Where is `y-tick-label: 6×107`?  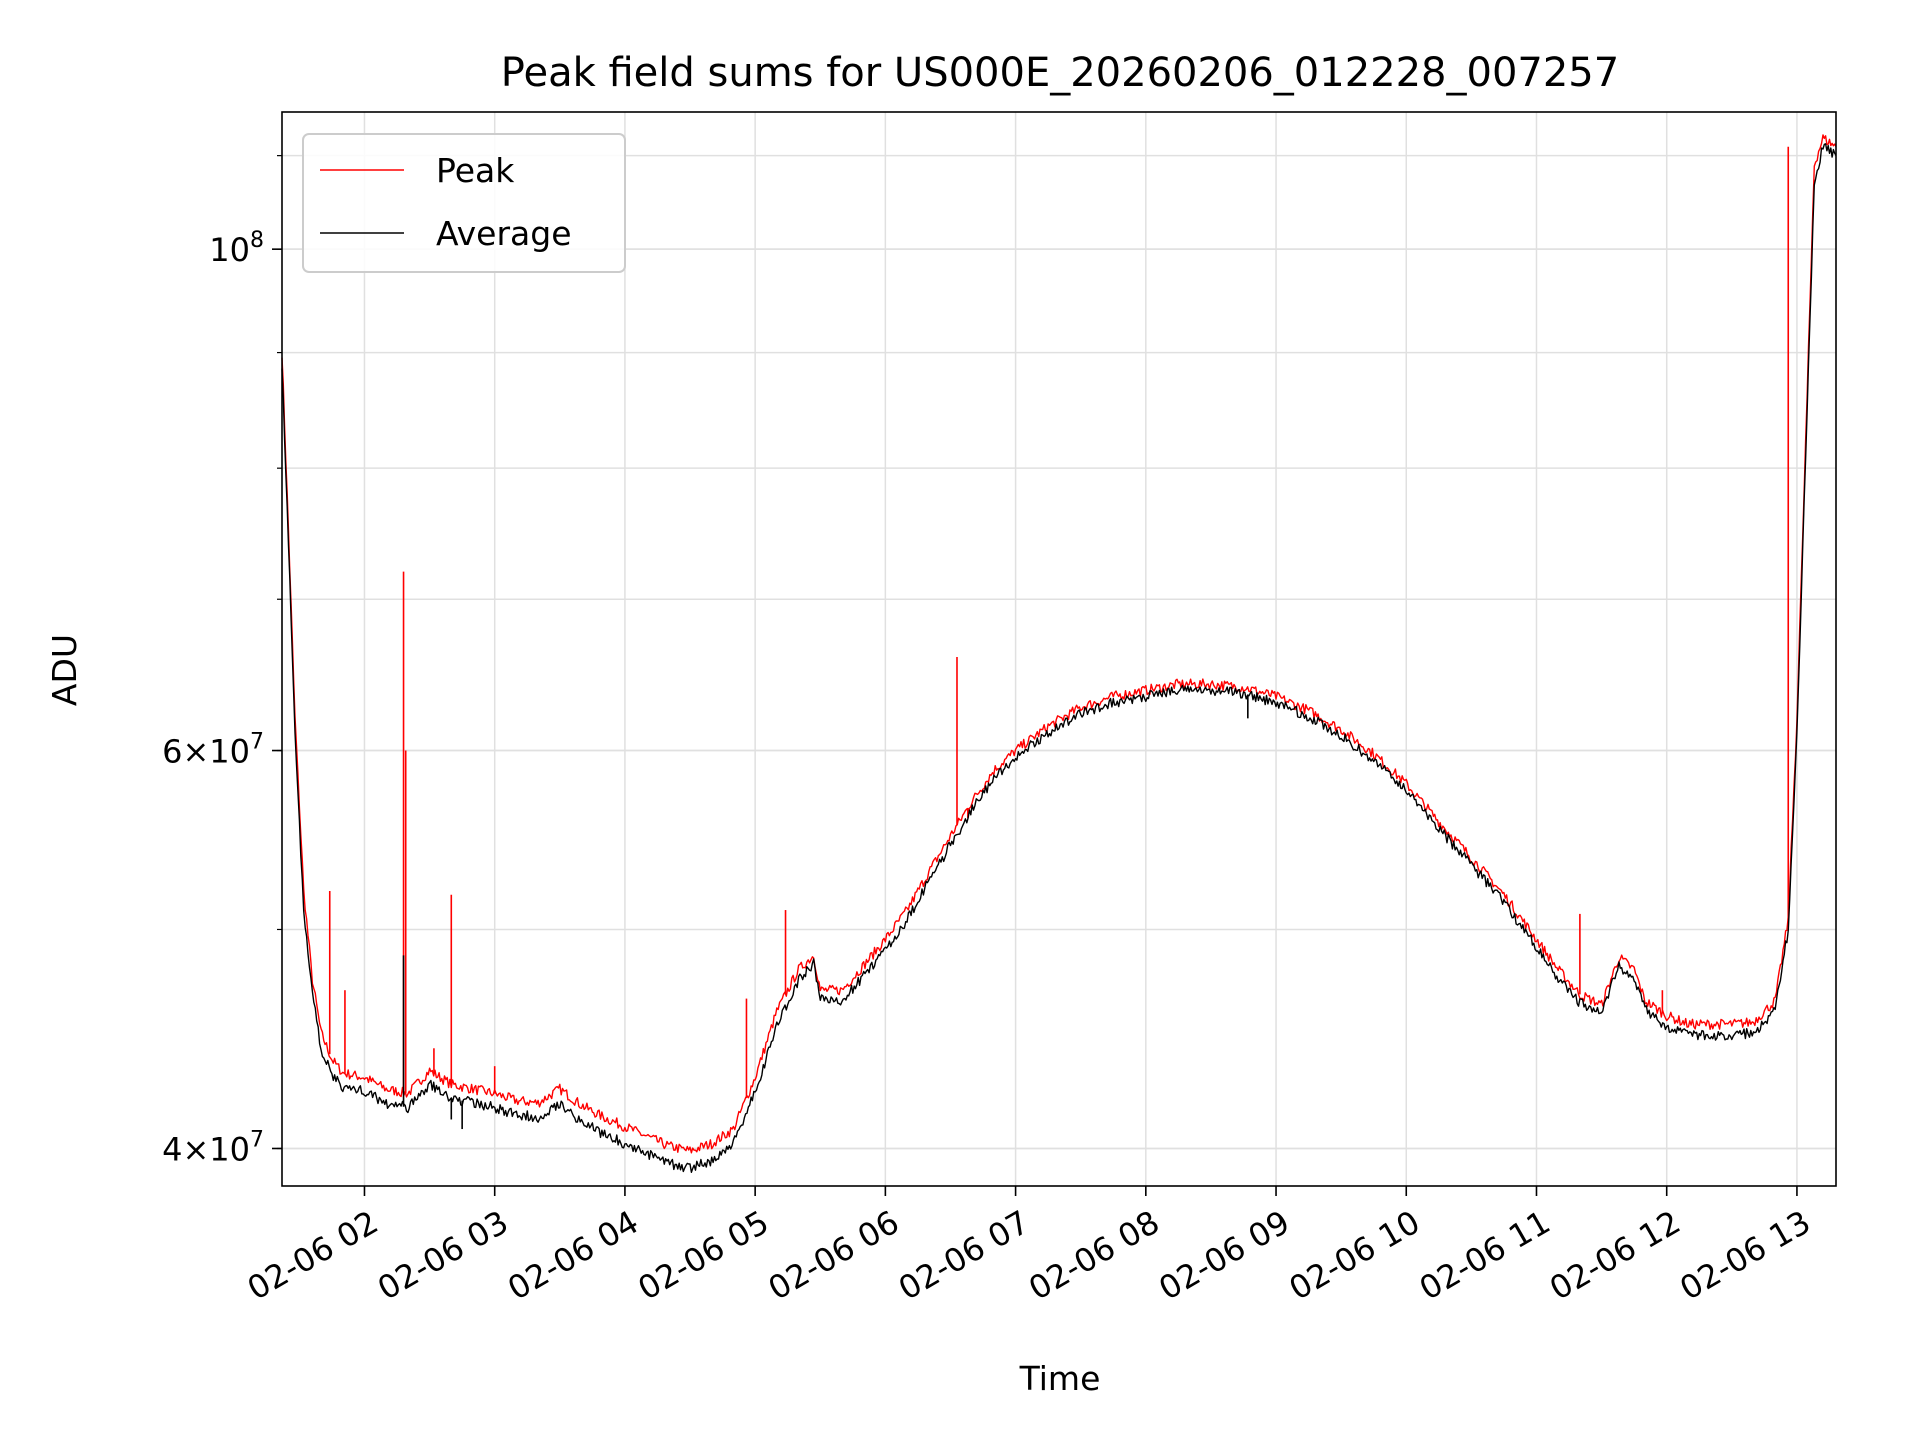
y-tick-label: 6×107 is located at coordinates (213, 750).